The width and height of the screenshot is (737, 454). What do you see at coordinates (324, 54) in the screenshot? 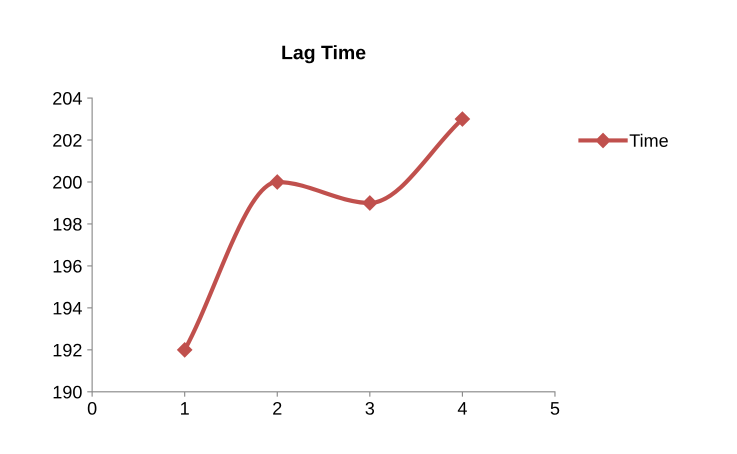
I see `chart-title: Lag Time` at bounding box center [324, 54].